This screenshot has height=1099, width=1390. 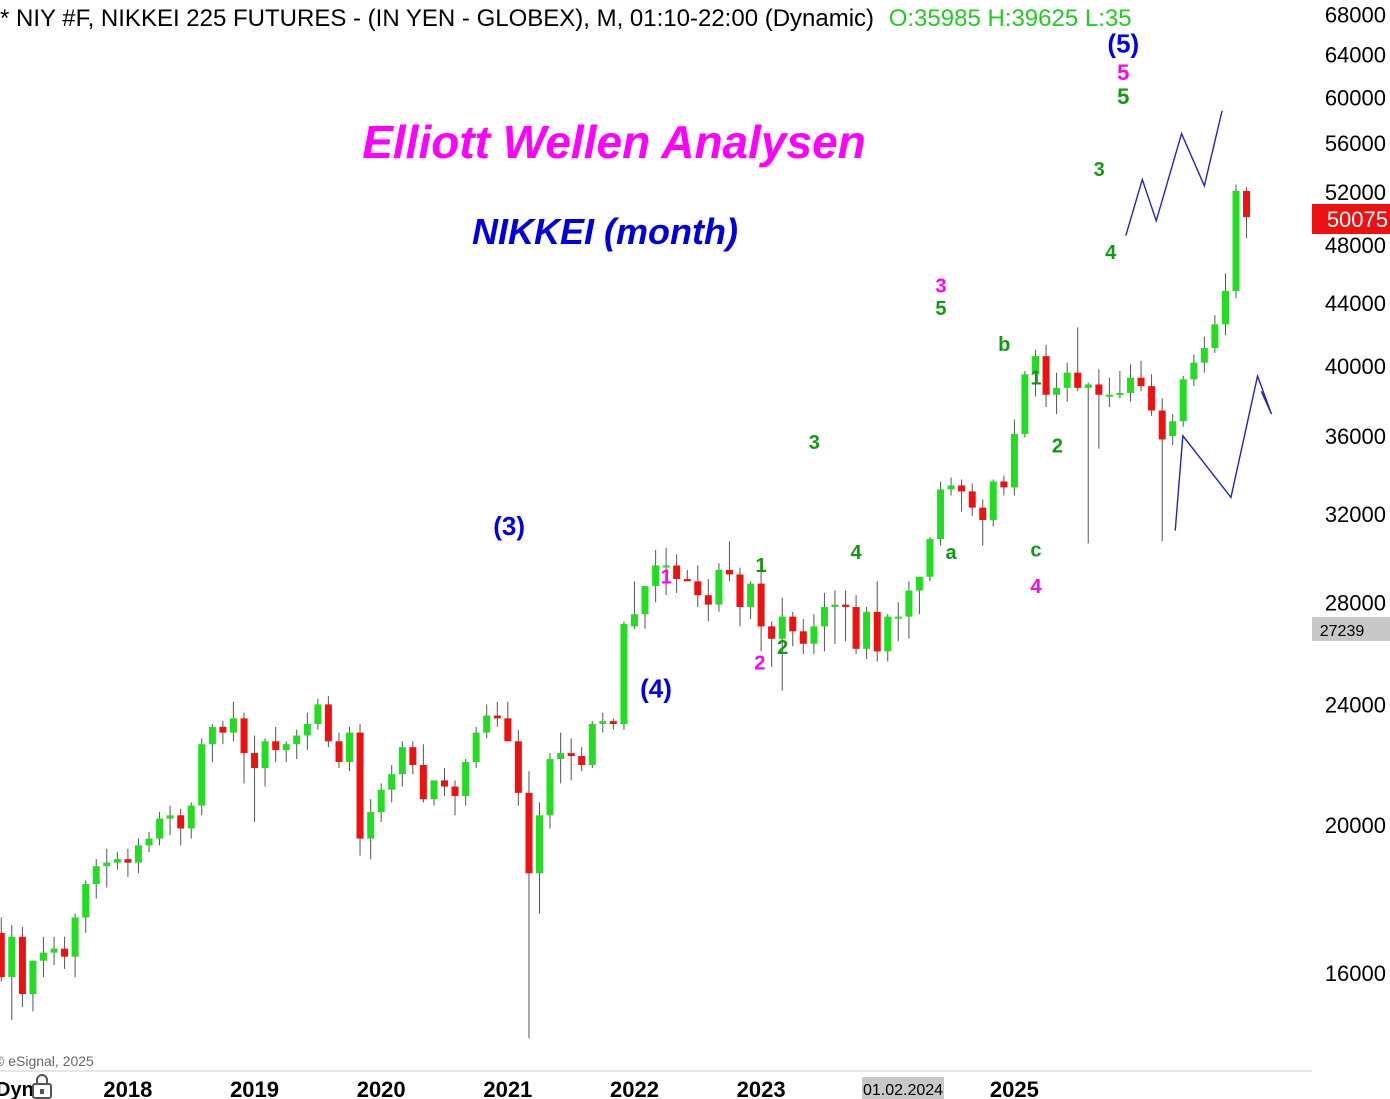 What do you see at coordinates (1342, 631) in the screenshot?
I see `cursor-price-value: 27239` at bounding box center [1342, 631].